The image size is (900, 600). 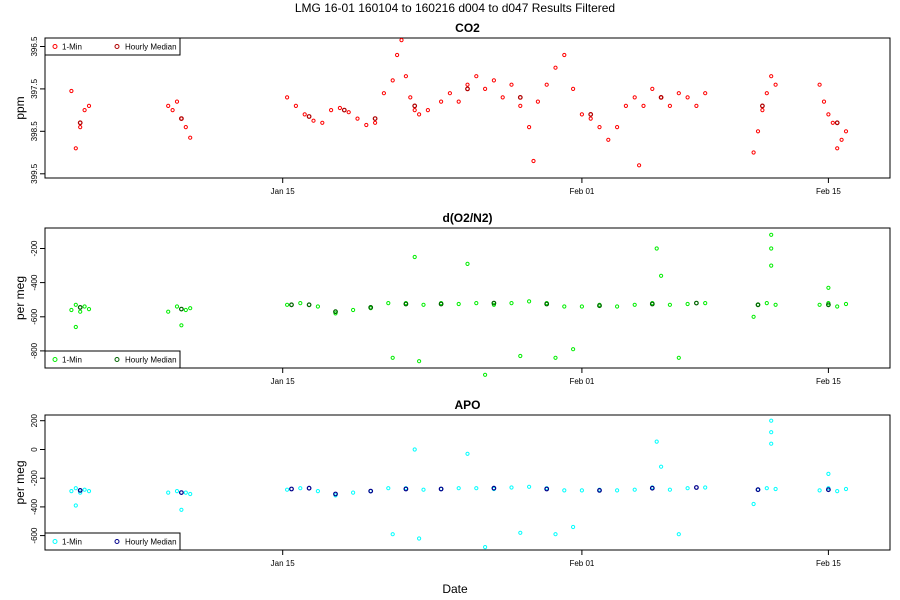 I want to click on y-axis-label: per meg, so click(x=20, y=298).